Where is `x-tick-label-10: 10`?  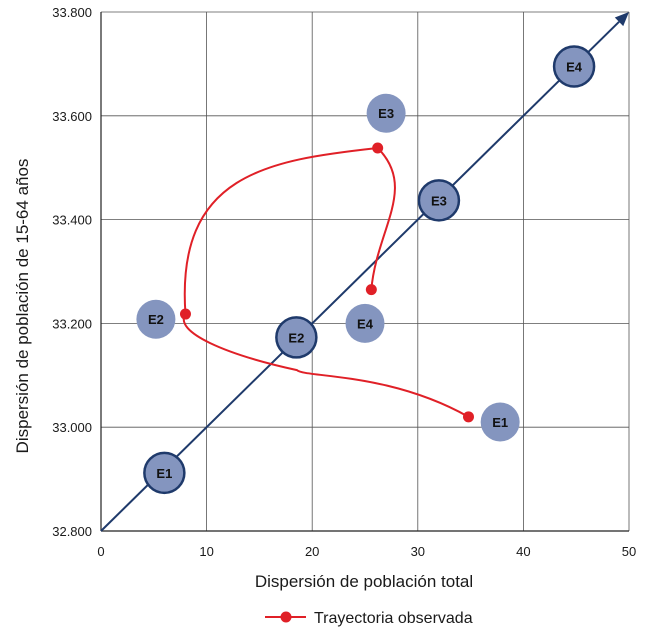
x-tick-label-10: 10 is located at coordinates (206, 551).